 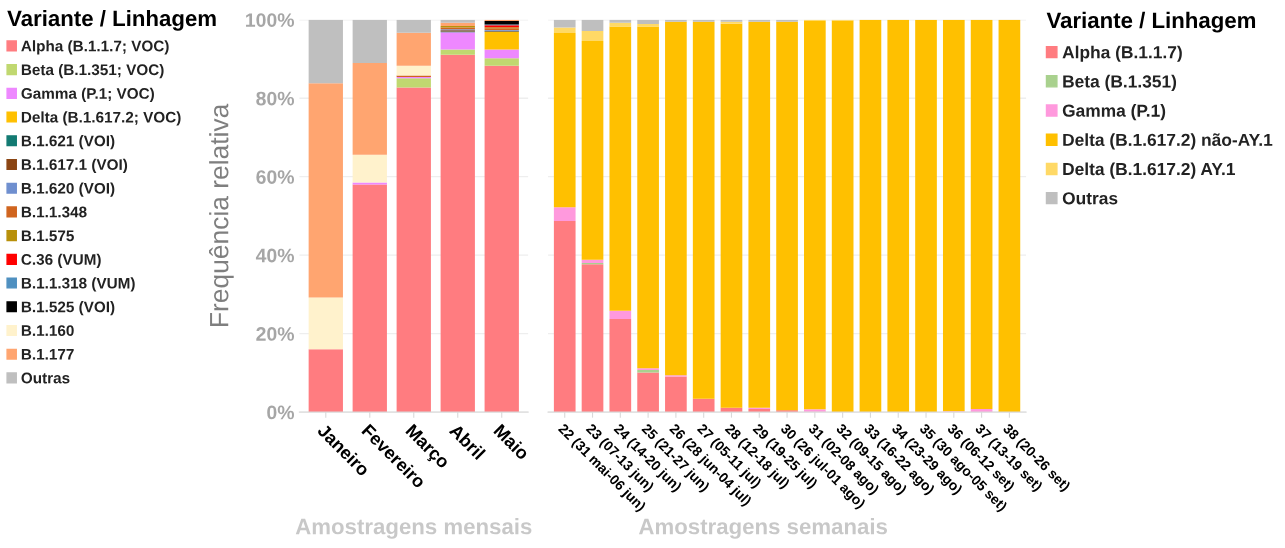 I want to click on legend-label: B.1.617.1 (VOI), so click(x=74, y=166).